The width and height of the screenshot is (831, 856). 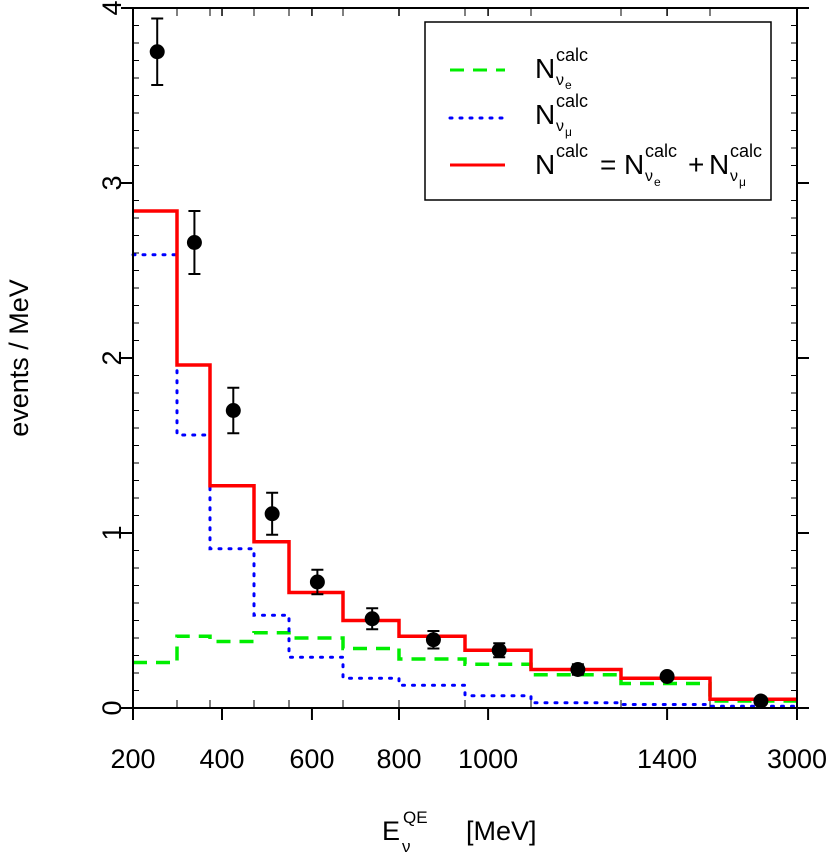 I want to click on y-tick-label: 2, so click(x=112, y=357).